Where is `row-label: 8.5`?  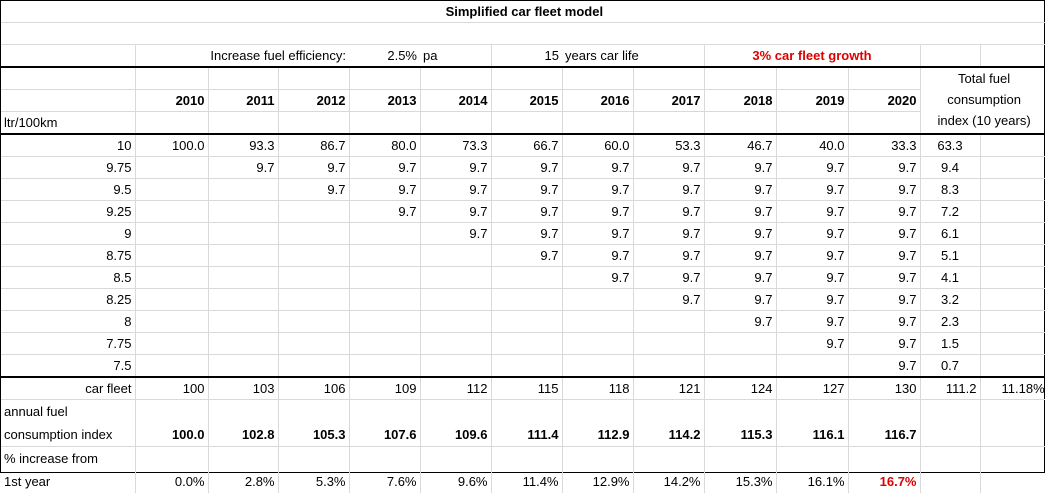 row-label: 8.5 is located at coordinates (68, 278).